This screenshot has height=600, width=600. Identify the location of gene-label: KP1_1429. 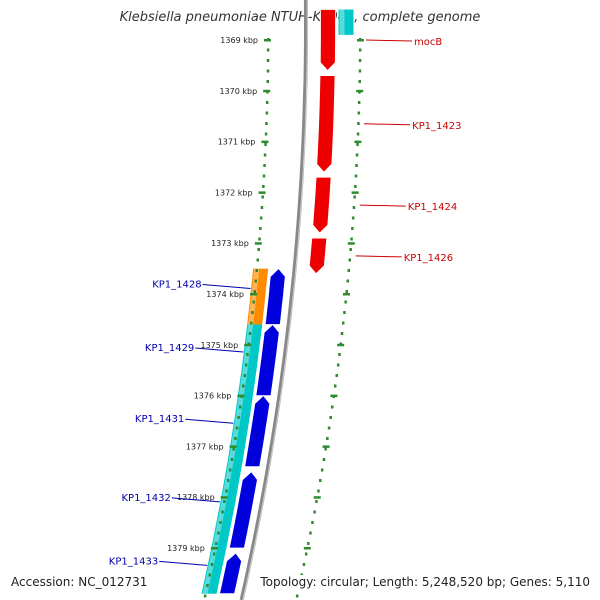
(169, 348).